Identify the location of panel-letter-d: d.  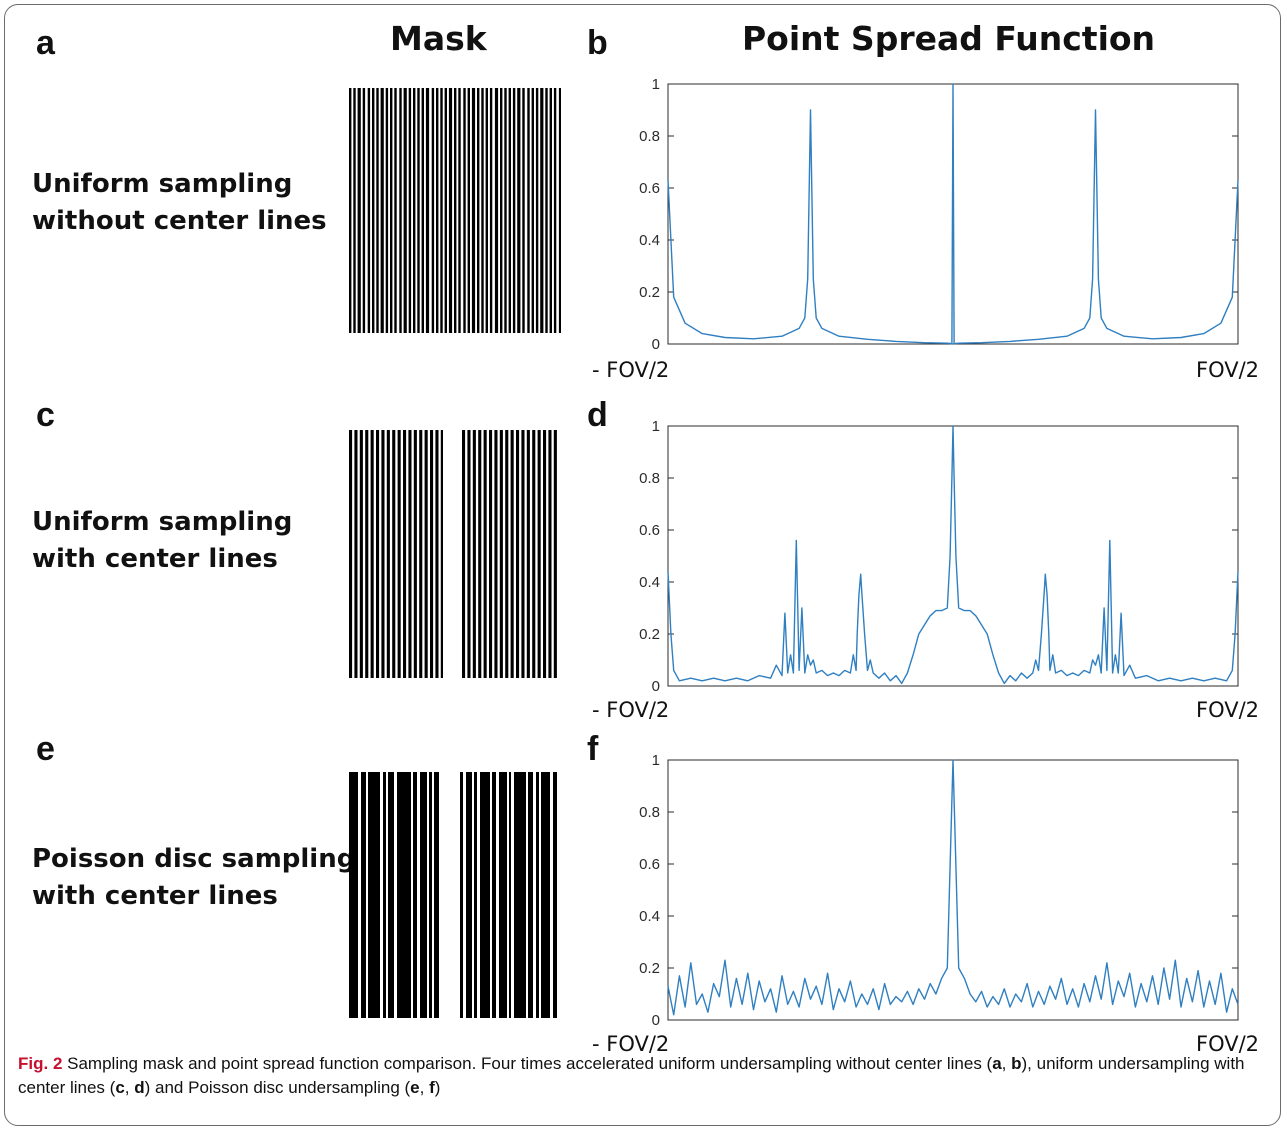
(597, 415).